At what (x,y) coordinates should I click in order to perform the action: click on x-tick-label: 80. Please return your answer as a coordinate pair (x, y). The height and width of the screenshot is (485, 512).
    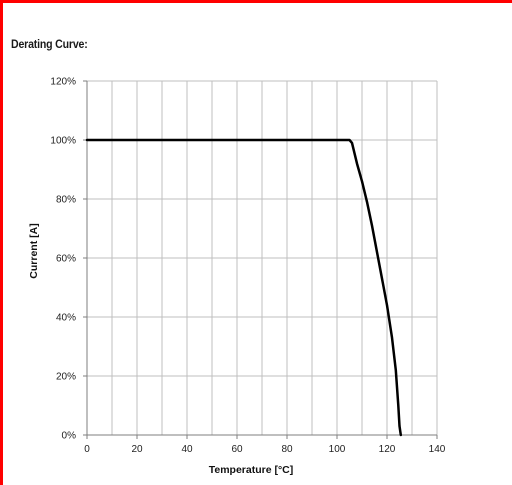
    Looking at the image, I should click on (287, 449).